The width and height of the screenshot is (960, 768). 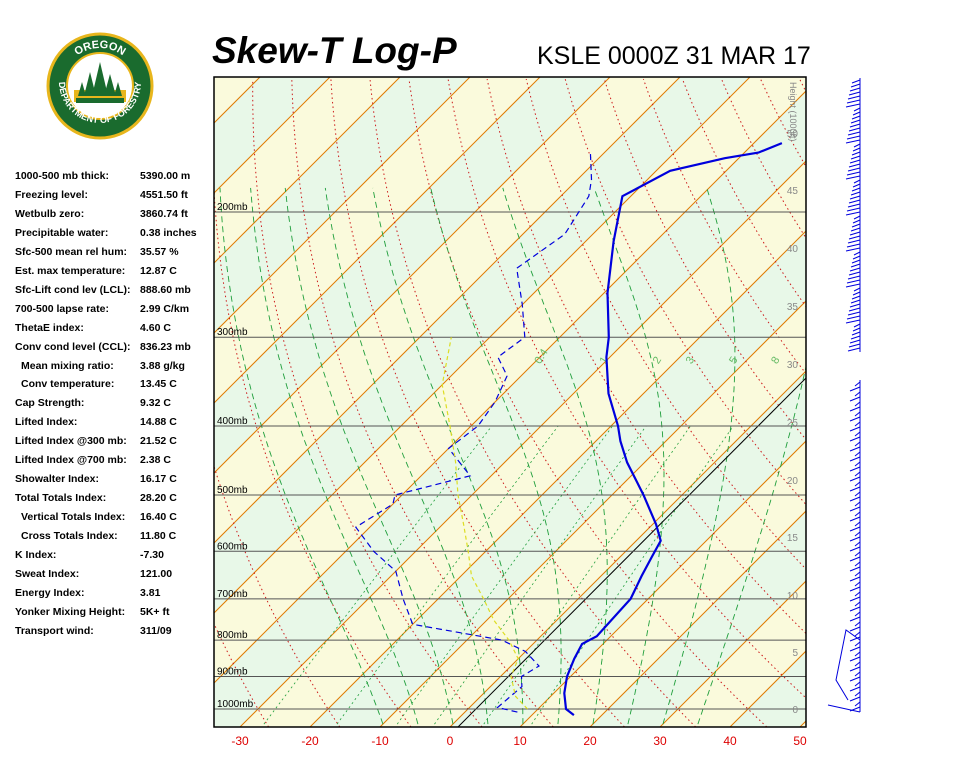 What do you see at coordinates (100, 86) in the screenshot?
I see `oregon-department-of-forestry-logo: OREGON DEPARTMENT OF FORESTRY` at bounding box center [100, 86].